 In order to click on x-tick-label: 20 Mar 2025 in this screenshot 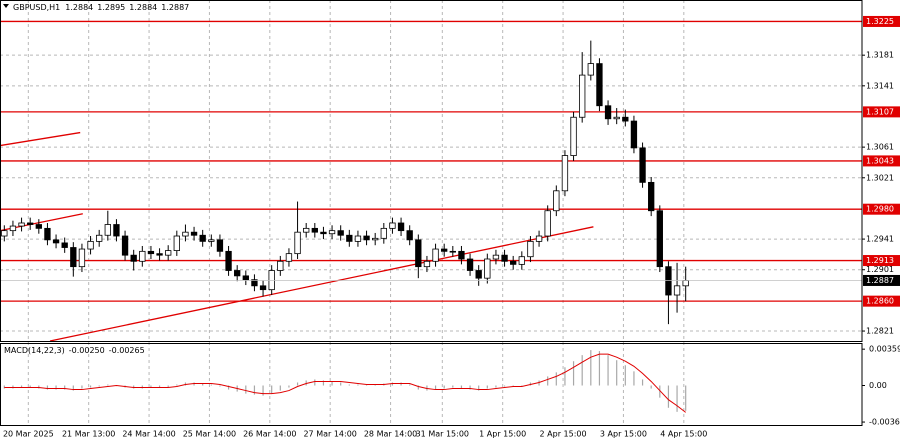, I will do `click(28, 434)`.